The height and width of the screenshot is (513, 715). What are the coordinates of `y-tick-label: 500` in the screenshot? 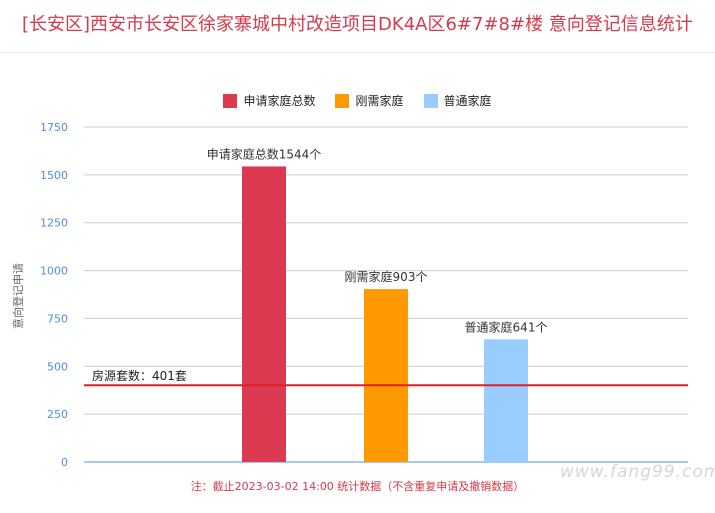 It's located at (57, 366).